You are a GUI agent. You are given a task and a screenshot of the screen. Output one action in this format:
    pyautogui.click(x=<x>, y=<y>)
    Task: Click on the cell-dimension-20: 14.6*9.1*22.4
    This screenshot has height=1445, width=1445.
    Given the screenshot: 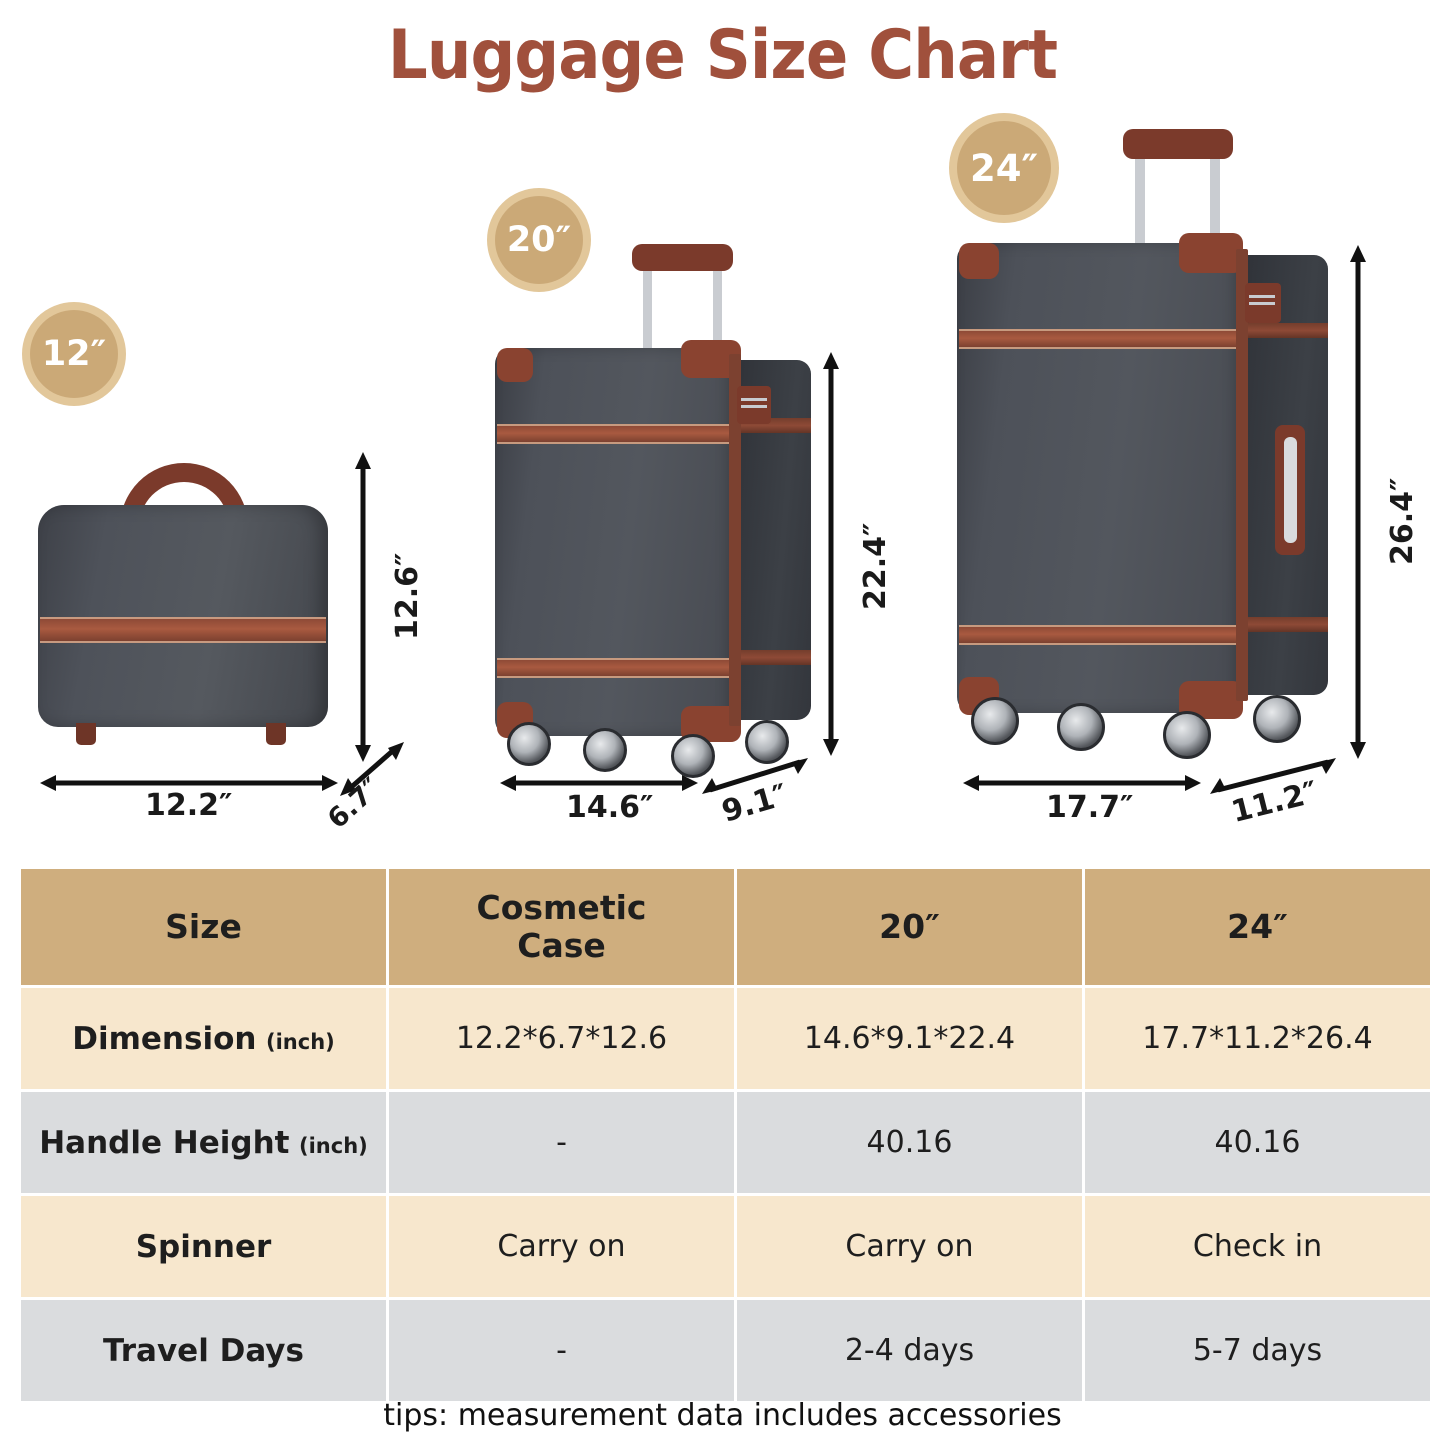 What is the action you would take?
    pyautogui.click(x=909, y=1038)
    